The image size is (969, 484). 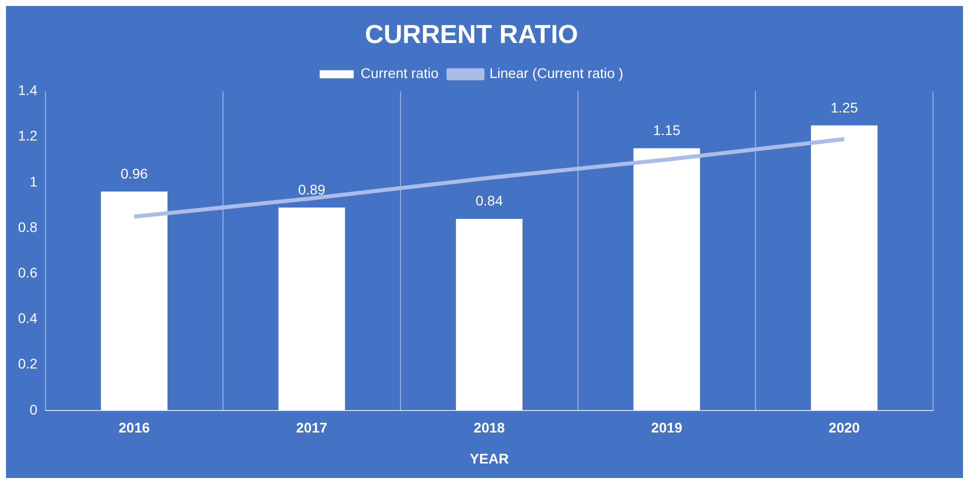 I want to click on y-tick-label: 1, so click(x=34, y=181).